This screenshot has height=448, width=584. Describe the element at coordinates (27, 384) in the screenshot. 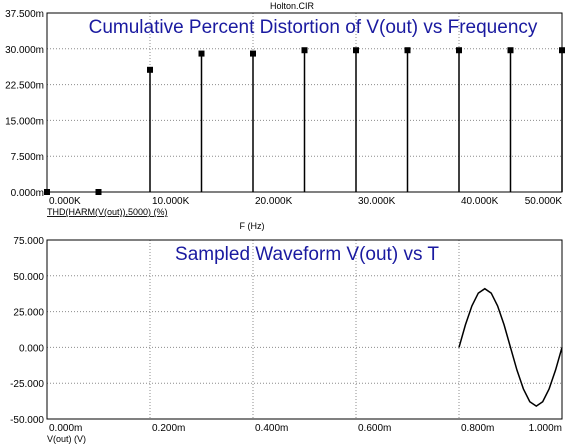

I see `waveform-y-tick-label: -25.000` at that location.